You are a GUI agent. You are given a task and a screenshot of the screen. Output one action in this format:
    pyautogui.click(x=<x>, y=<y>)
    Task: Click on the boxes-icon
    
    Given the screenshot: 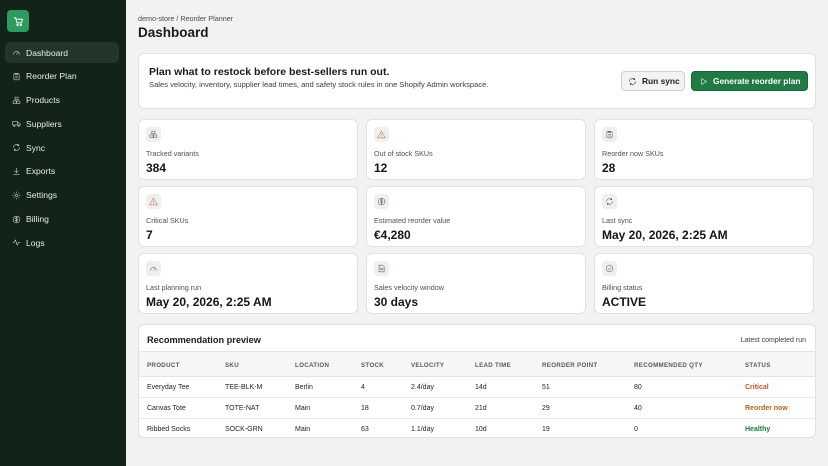 What is the action you would take?
    pyautogui.click(x=153, y=134)
    